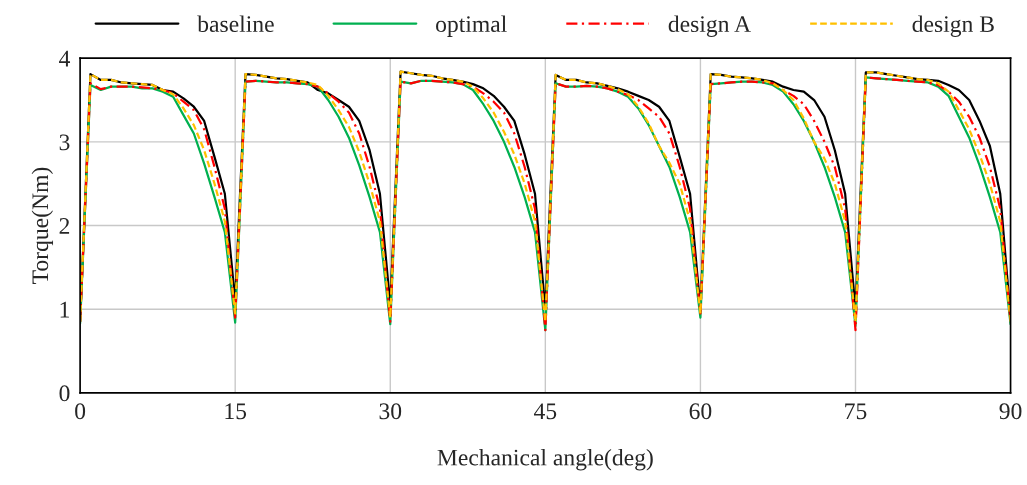 Image resolution: width=1027 pixels, height=485 pixels. What do you see at coordinates (545, 459) in the screenshot?
I see `x-axis-title: Mechanical angle(deg)` at bounding box center [545, 459].